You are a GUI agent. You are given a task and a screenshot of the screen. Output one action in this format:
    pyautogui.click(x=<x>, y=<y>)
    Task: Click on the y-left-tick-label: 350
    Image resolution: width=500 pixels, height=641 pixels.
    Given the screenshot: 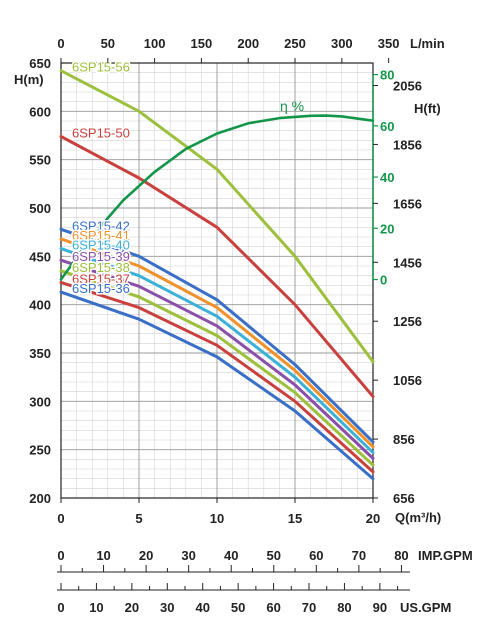 What is the action you would take?
    pyautogui.click(x=40, y=353)
    